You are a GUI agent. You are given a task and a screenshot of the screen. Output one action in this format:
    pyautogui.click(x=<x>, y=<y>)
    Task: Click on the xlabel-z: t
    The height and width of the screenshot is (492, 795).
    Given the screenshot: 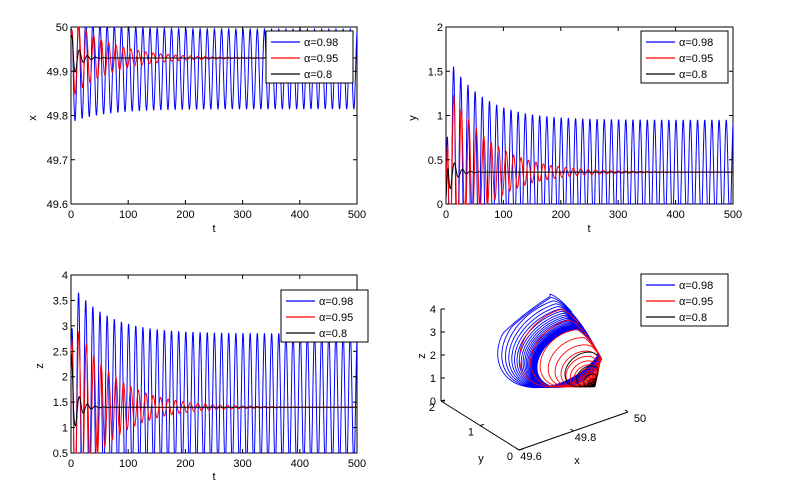 What is the action you would take?
    pyautogui.click(x=213, y=477)
    